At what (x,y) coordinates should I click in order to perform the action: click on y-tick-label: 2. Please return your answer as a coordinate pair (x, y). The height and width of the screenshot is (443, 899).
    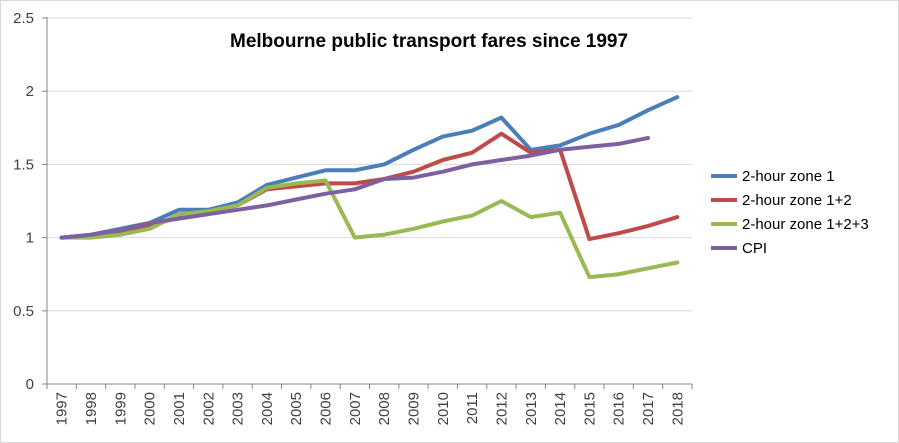
    Looking at the image, I should click on (30, 91).